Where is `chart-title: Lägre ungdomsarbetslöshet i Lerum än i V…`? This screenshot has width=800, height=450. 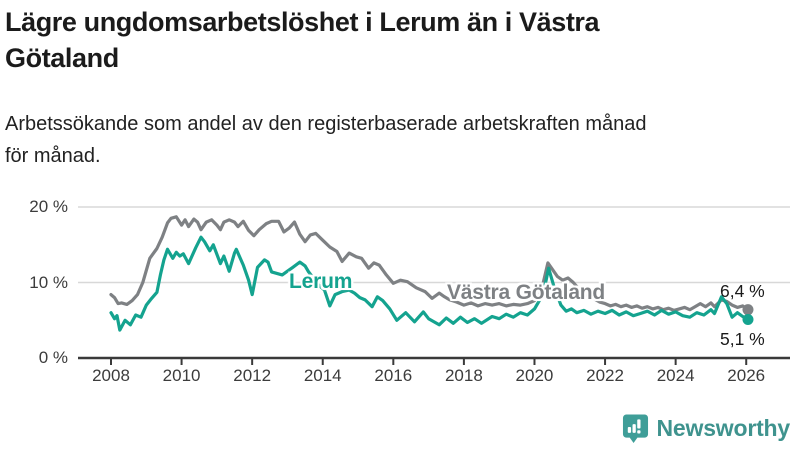
chart-title: Lägre ungdomsarbetslöshet i Lerum än i V… is located at coordinates (302, 40).